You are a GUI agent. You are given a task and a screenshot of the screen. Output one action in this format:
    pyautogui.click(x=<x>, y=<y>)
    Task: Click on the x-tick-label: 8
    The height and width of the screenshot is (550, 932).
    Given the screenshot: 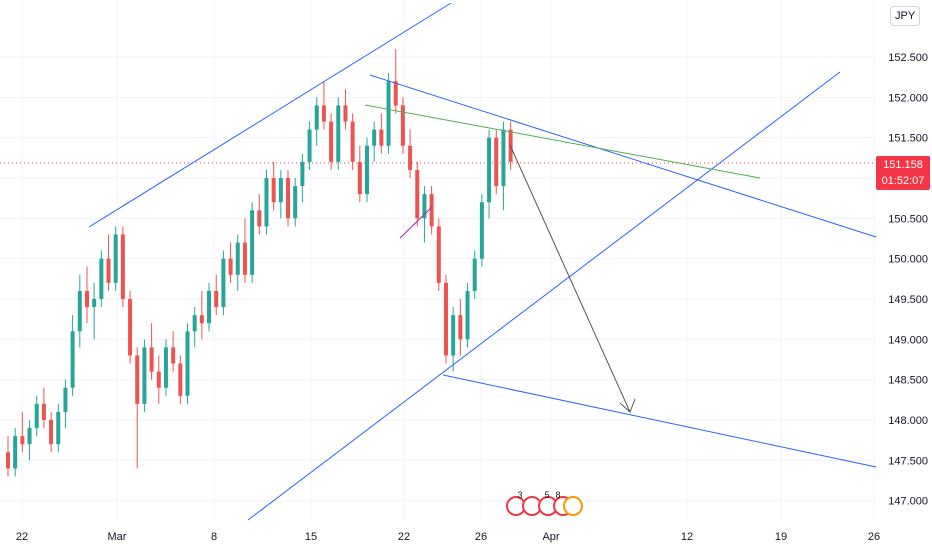 What is the action you would take?
    pyautogui.click(x=214, y=537)
    